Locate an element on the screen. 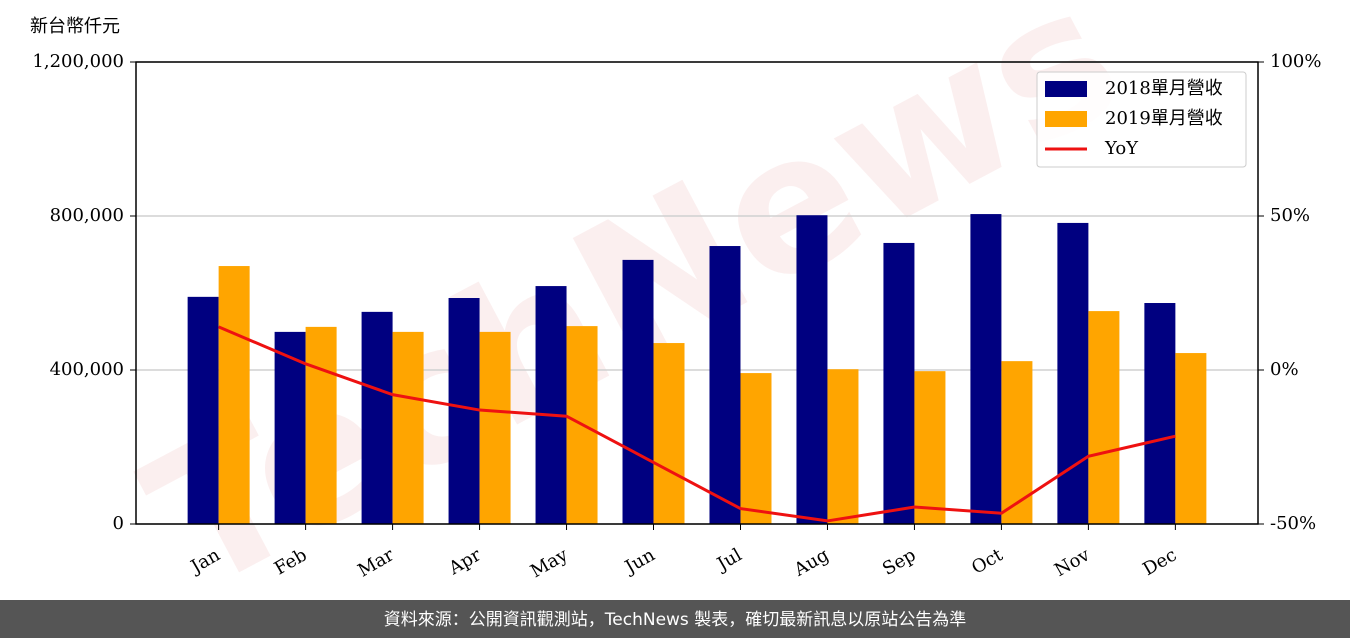 The width and height of the screenshot is (1350, 638). y2-tick-label: 50% is located at coordinates (1290, 215).